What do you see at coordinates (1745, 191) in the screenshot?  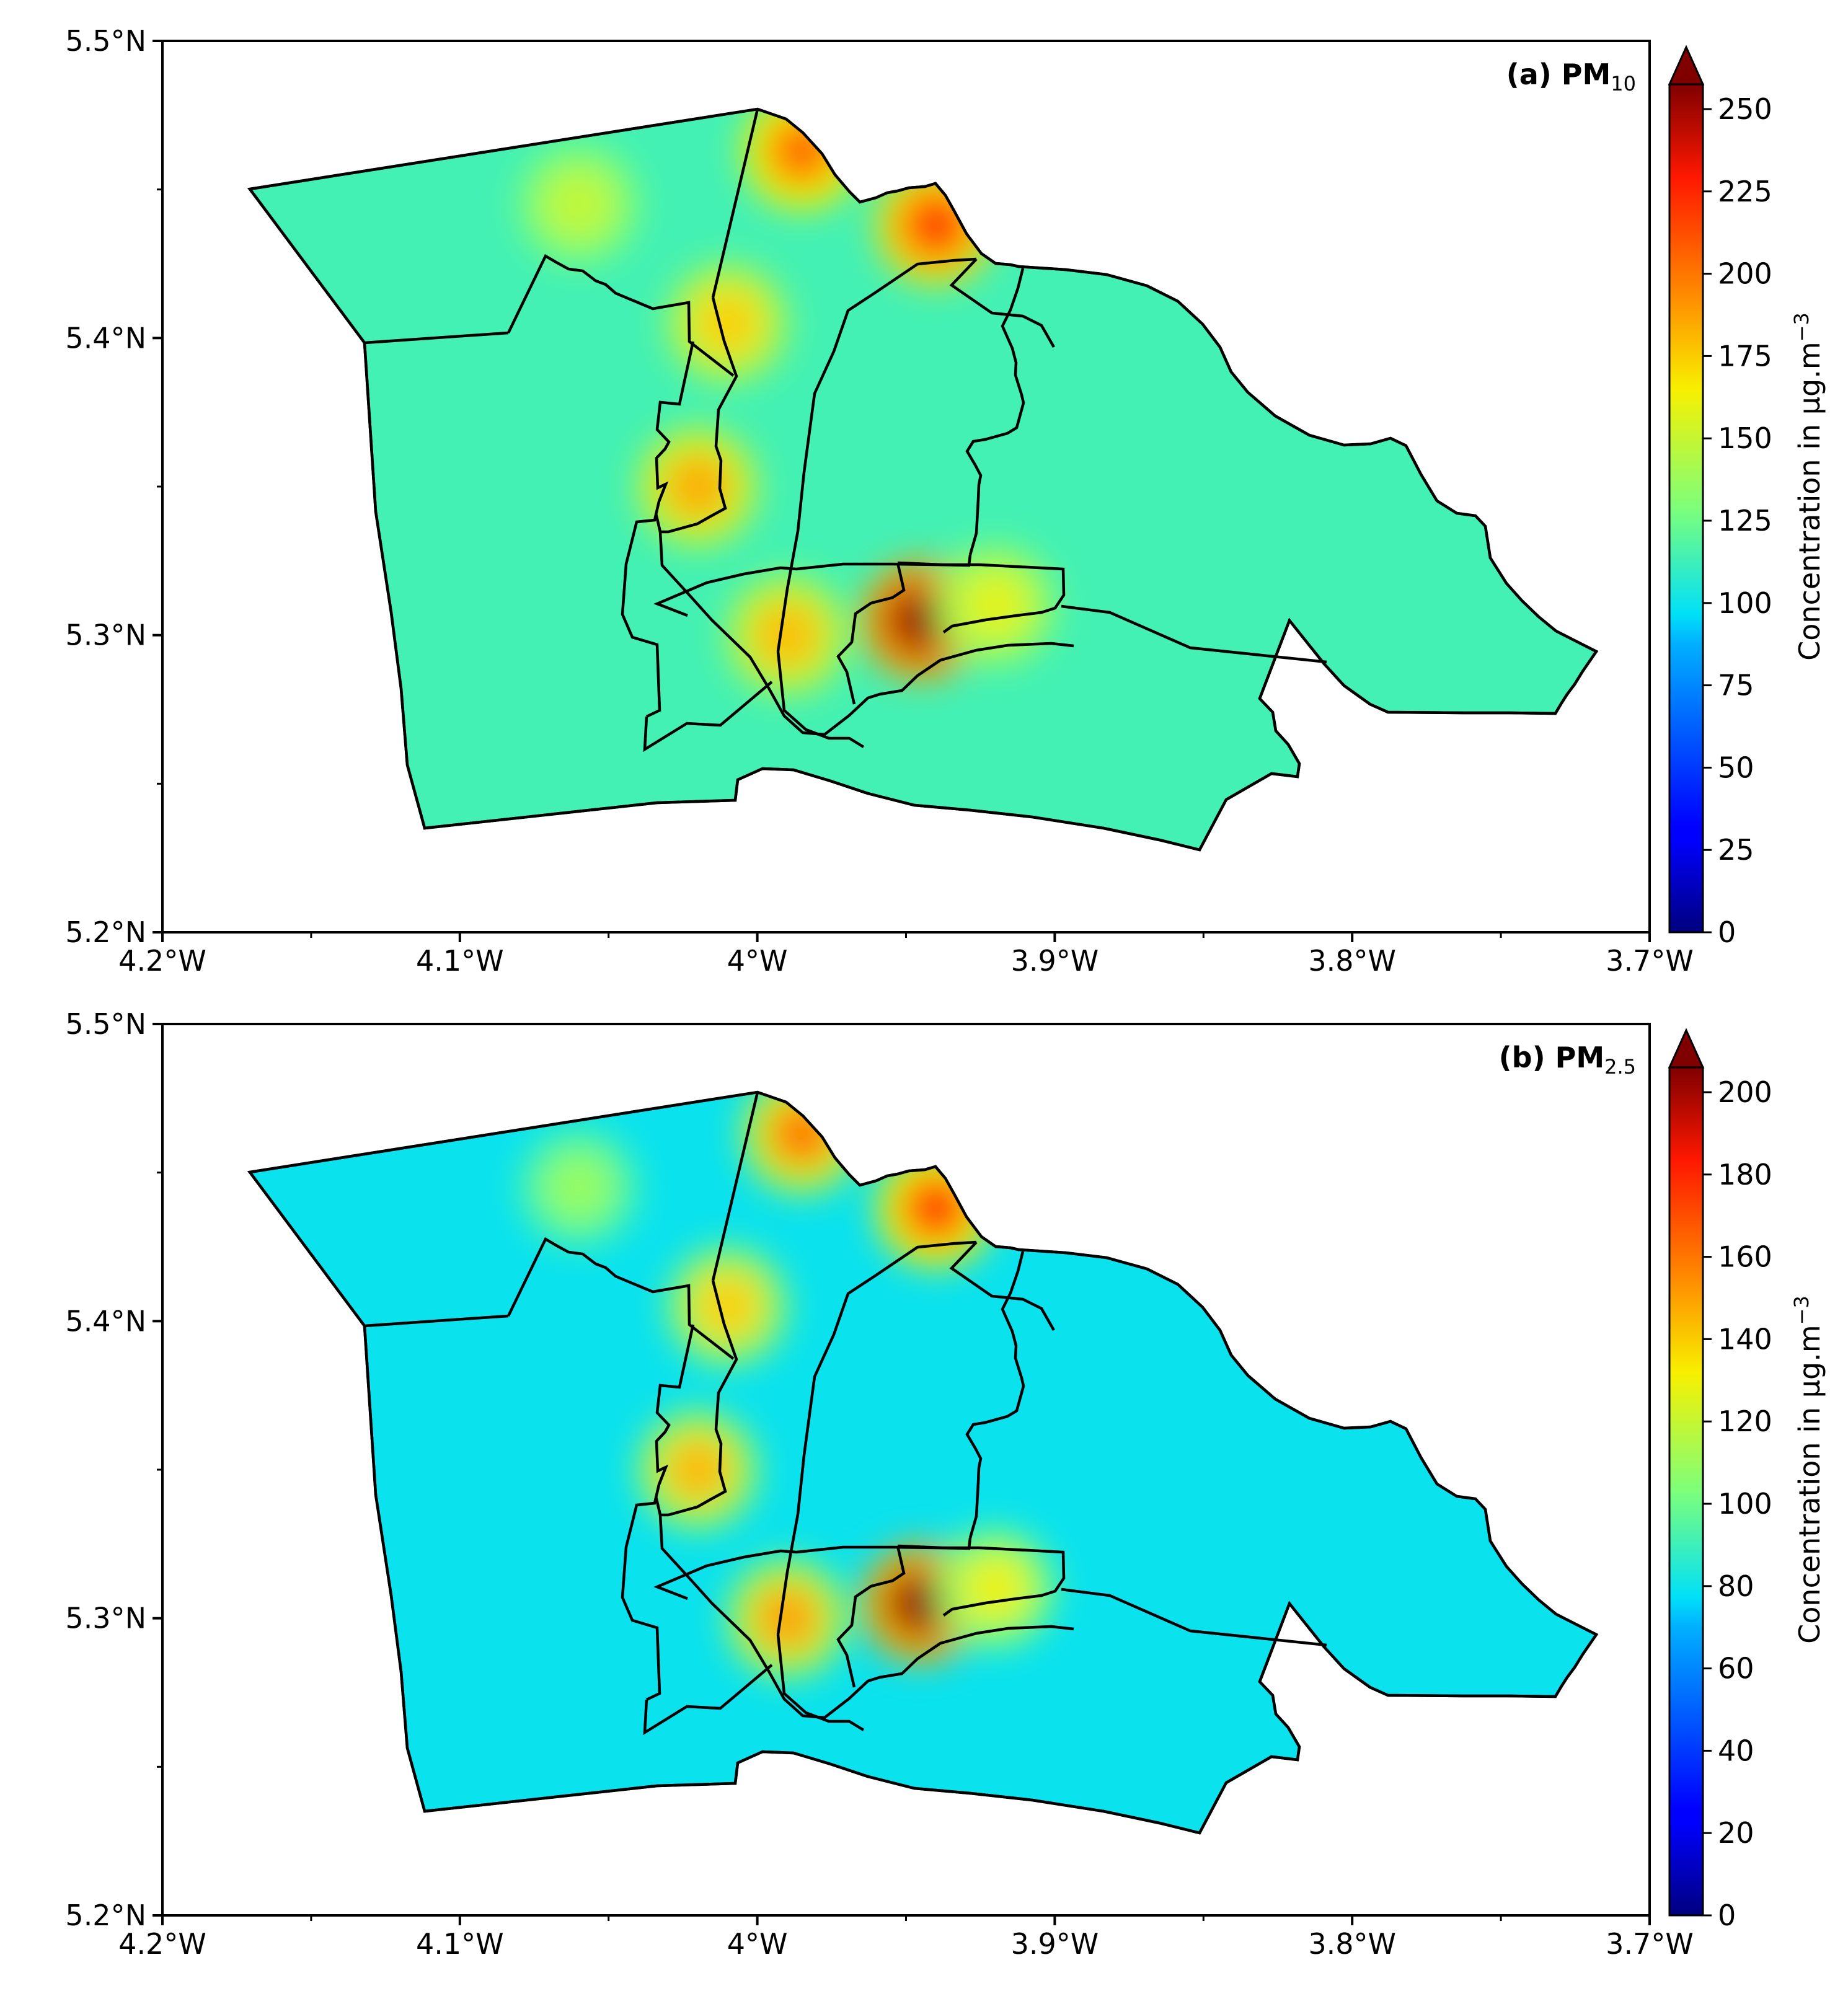 I see `colorbar-tick-label: 225` at bounding box center [1745, 191].